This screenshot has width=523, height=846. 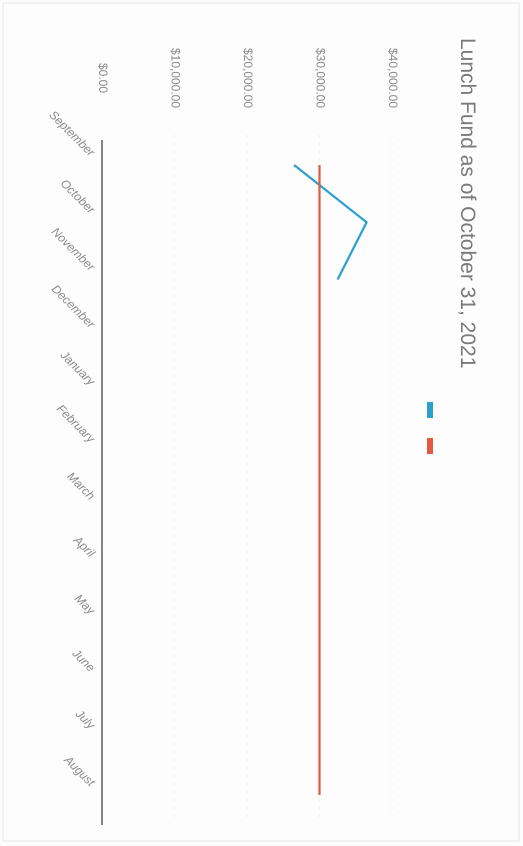 I want to click on x-tick-label: December, so click(x=74, y=307).